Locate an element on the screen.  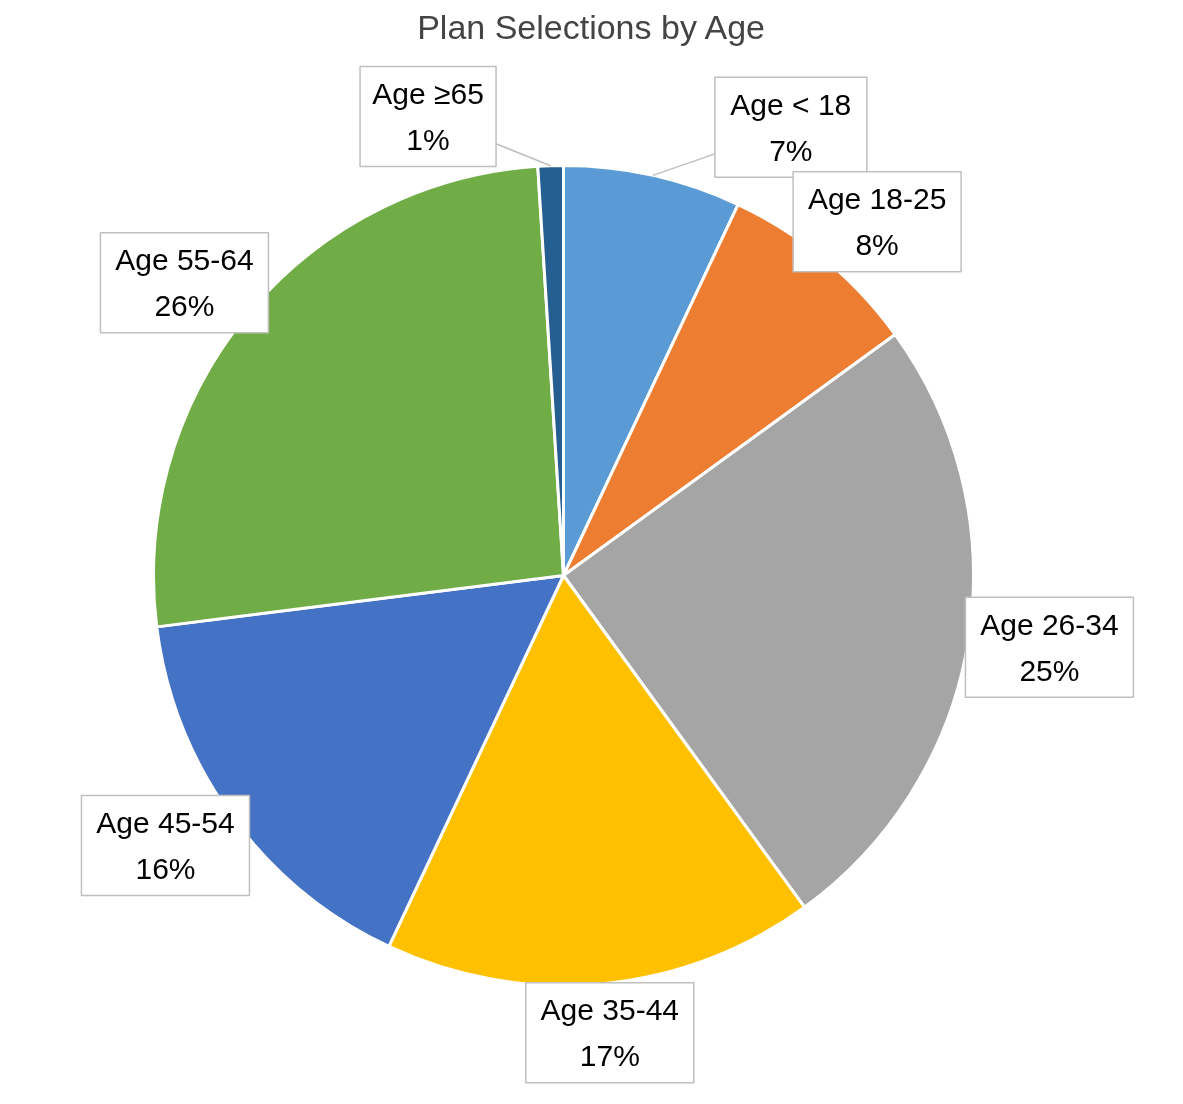
slice-label: Age 45-54 is located at coordinates (165, 822).